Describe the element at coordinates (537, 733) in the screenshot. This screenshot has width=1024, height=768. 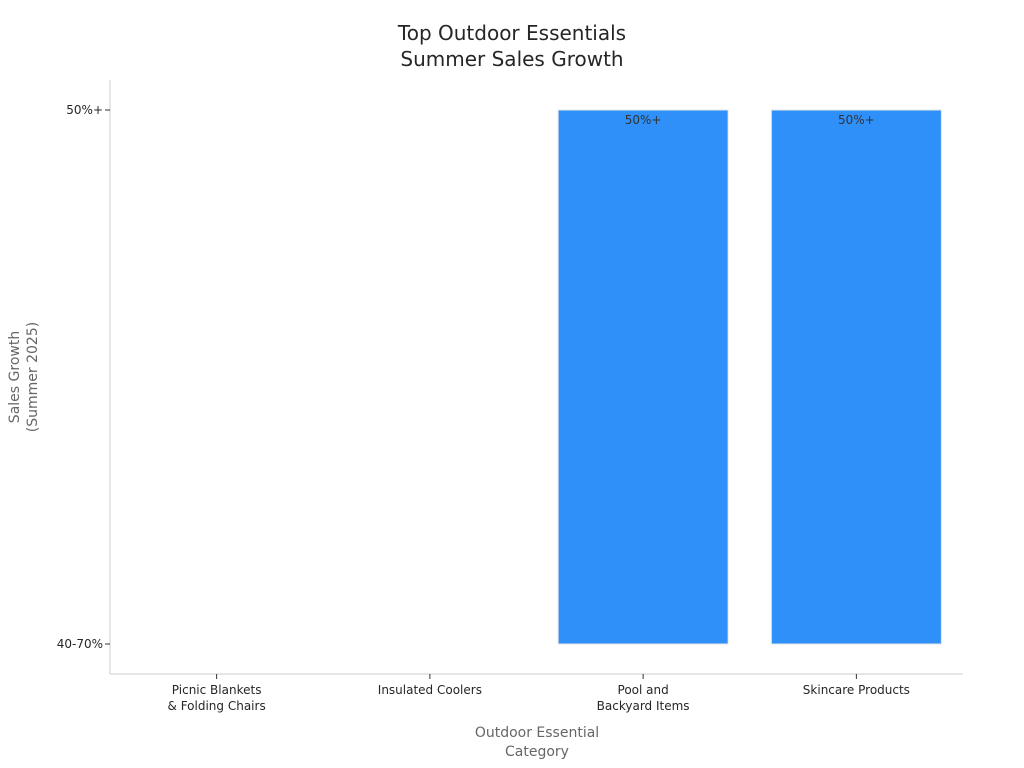
I see `x-axis-label-line-1: Outdoor Essential` at that location.